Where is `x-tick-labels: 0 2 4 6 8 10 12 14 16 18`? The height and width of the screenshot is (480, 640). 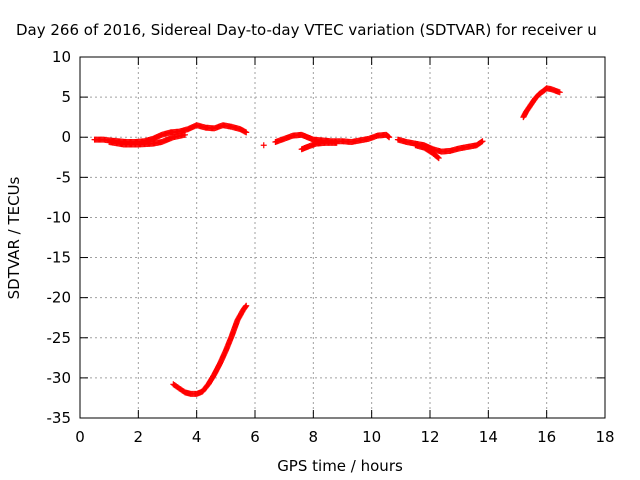 x-tick-labels: 0 2 4 6 8 10 12 14 16 18 is located at coordinates (344, 437).